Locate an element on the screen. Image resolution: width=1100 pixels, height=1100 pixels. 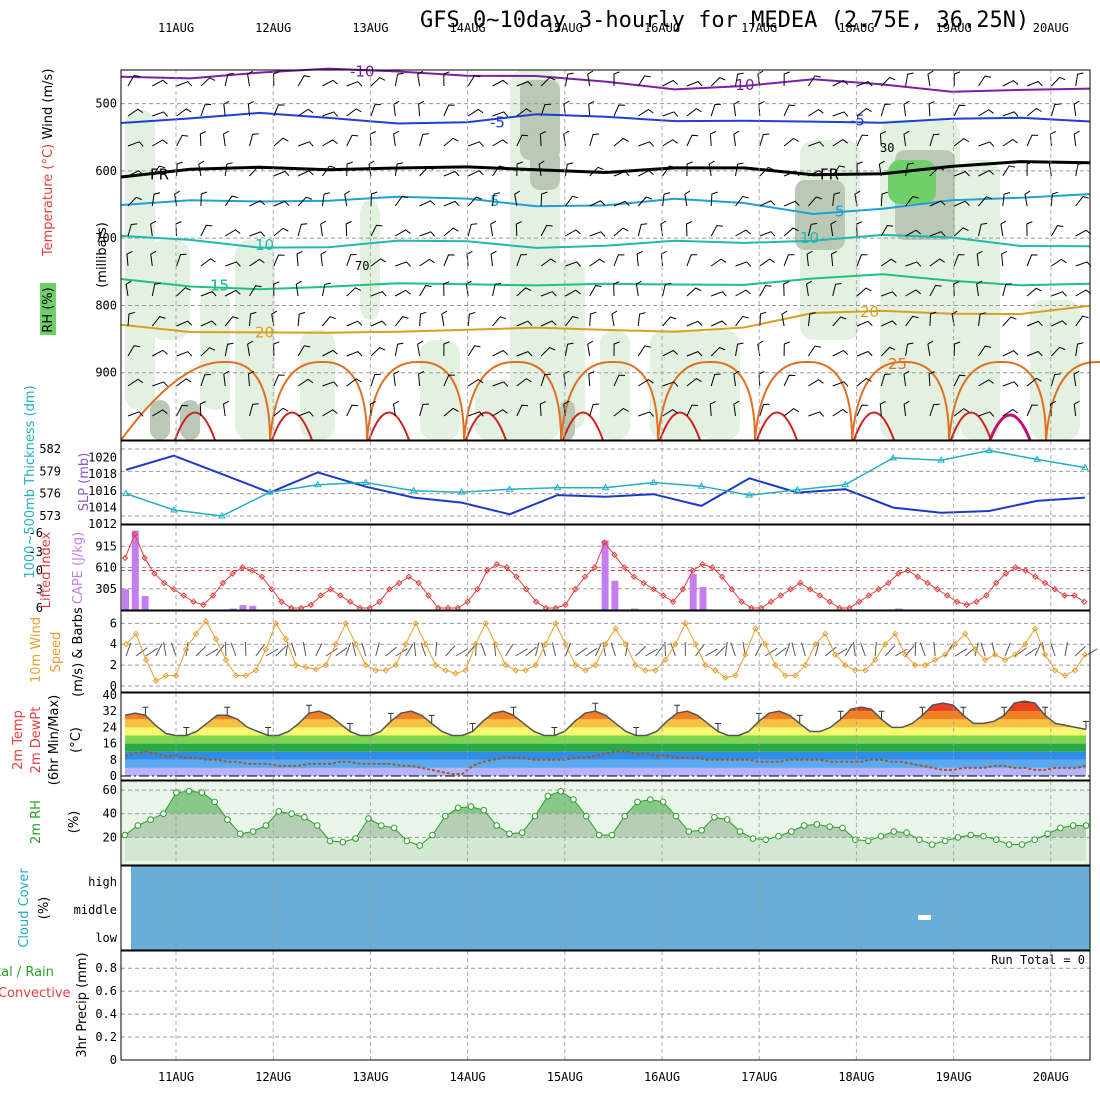
cape-axis-label: CAPE (J/kg) is located at coordinates (78, 568).